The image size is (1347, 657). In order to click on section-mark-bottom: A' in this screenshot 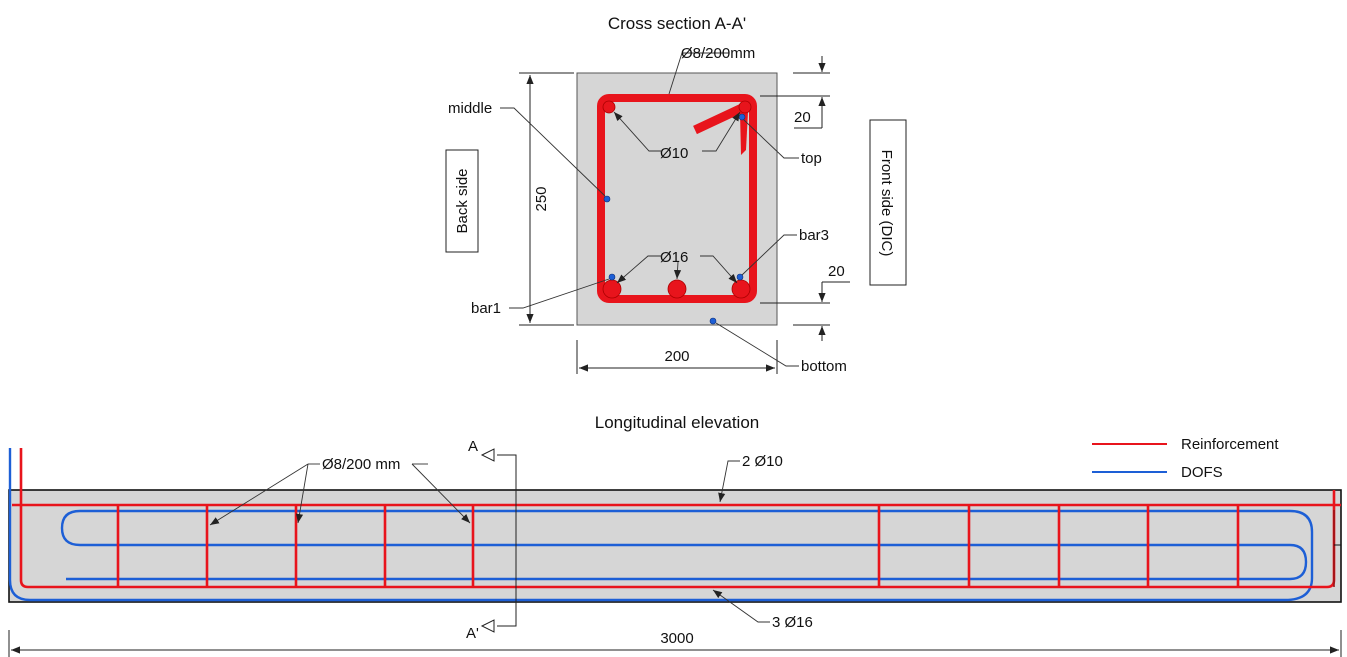, I will do `click(472, 633)`.